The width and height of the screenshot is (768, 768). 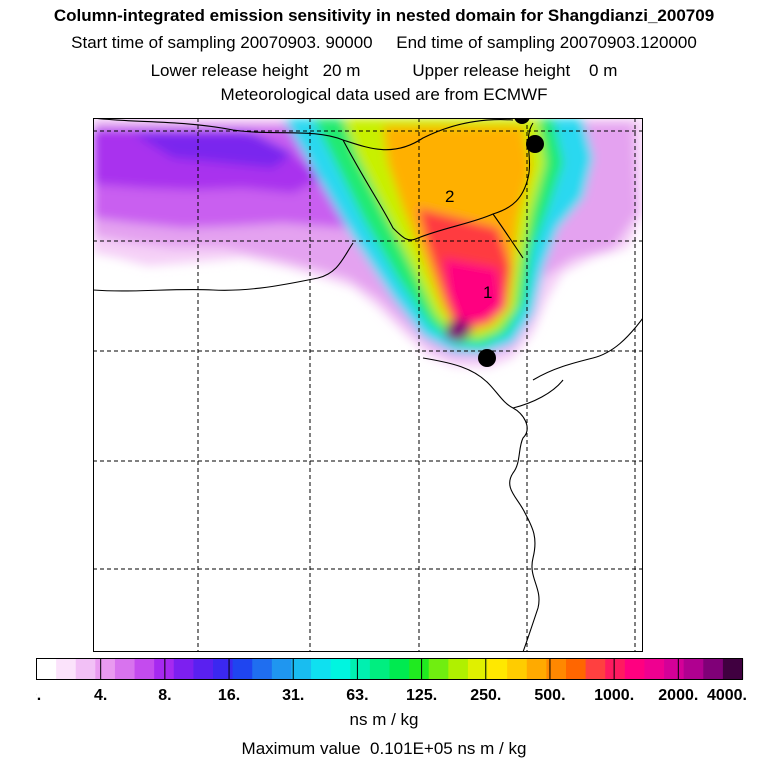 I want to click on colorbar-tick-label: 4000., so click(x=727, y=695).